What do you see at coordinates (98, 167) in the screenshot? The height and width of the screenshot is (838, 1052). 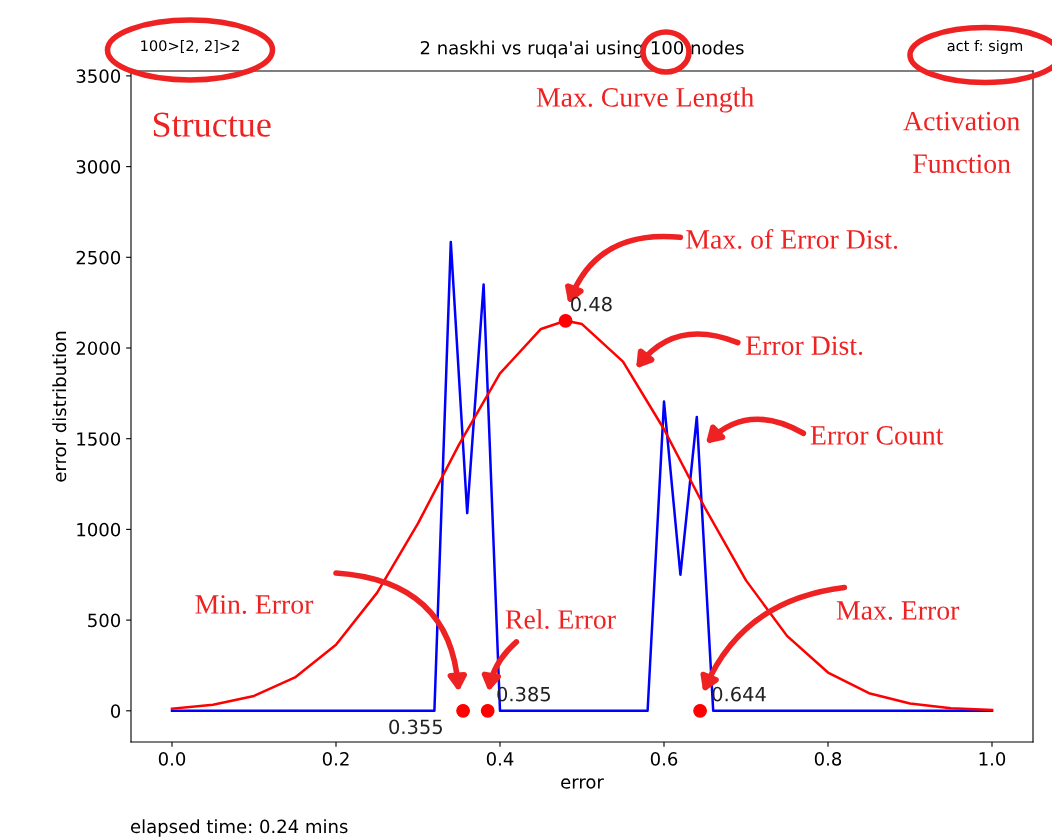 I see `y-tick-label: 3000` at bounding box center [98, 167].